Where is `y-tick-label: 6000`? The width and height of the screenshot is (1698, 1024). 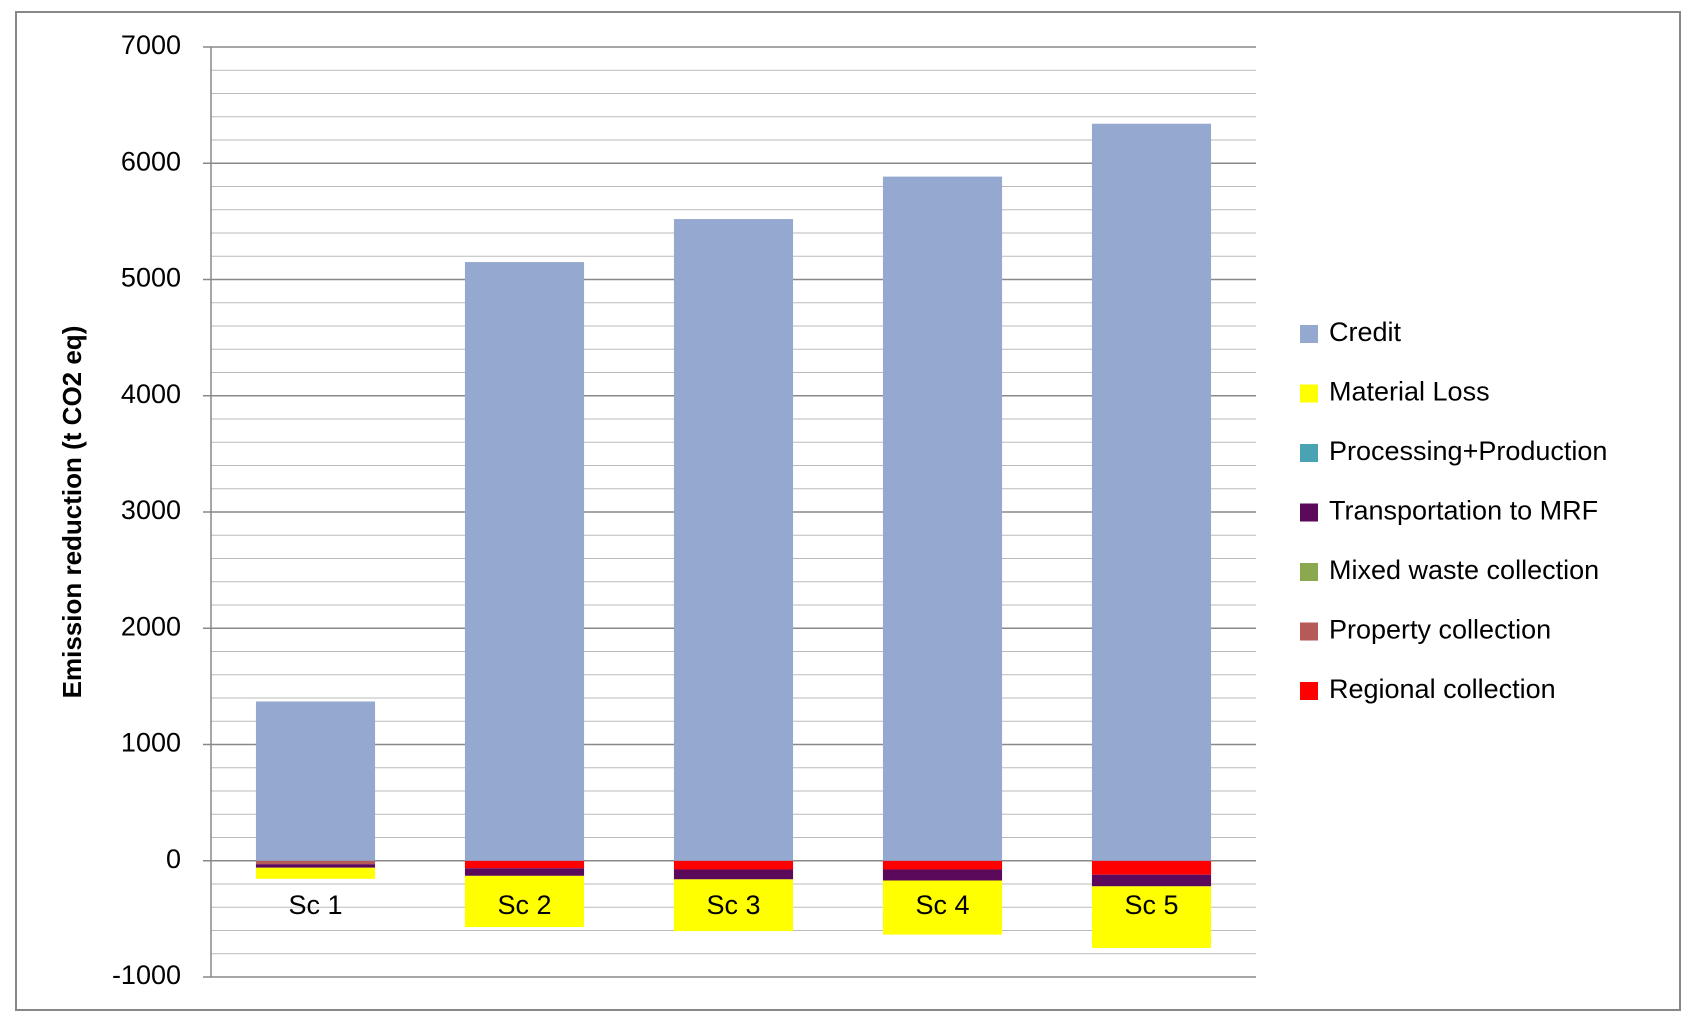
y-tick-label: 6000 is located at coordinates (151, 161).